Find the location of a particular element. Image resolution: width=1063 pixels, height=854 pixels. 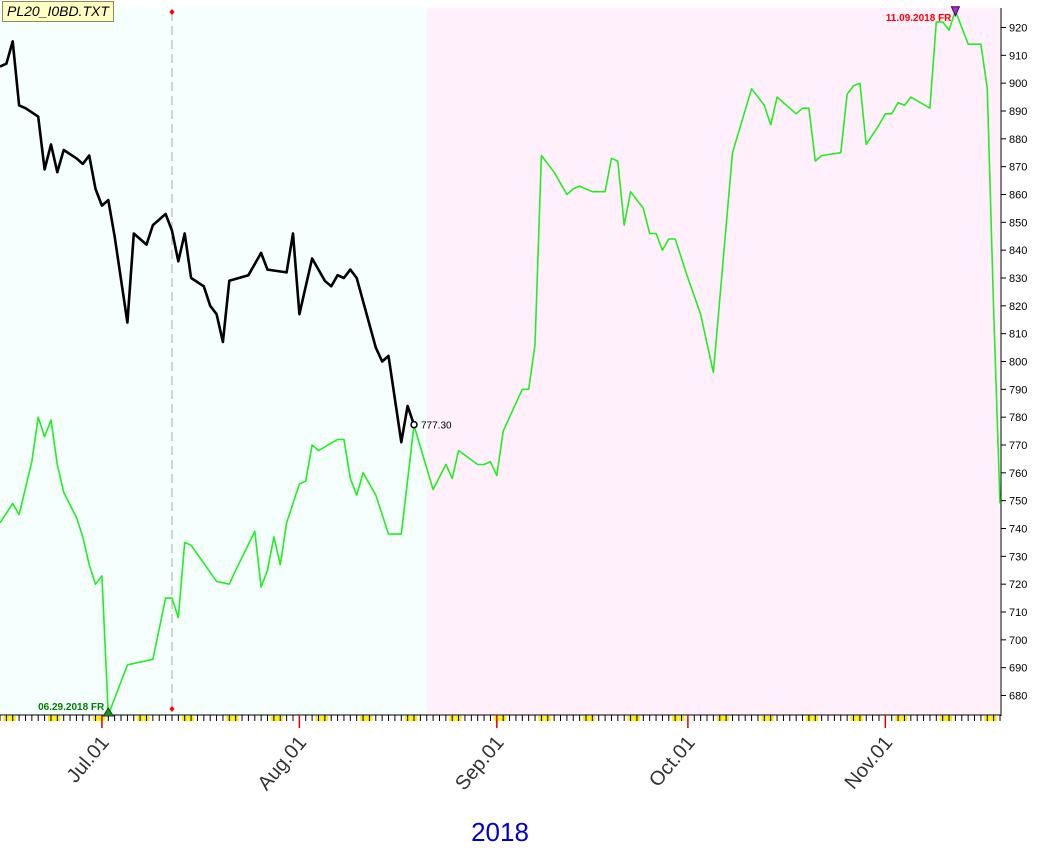

x-tick-label: Oct.01 is located at coordinates (672, 761).